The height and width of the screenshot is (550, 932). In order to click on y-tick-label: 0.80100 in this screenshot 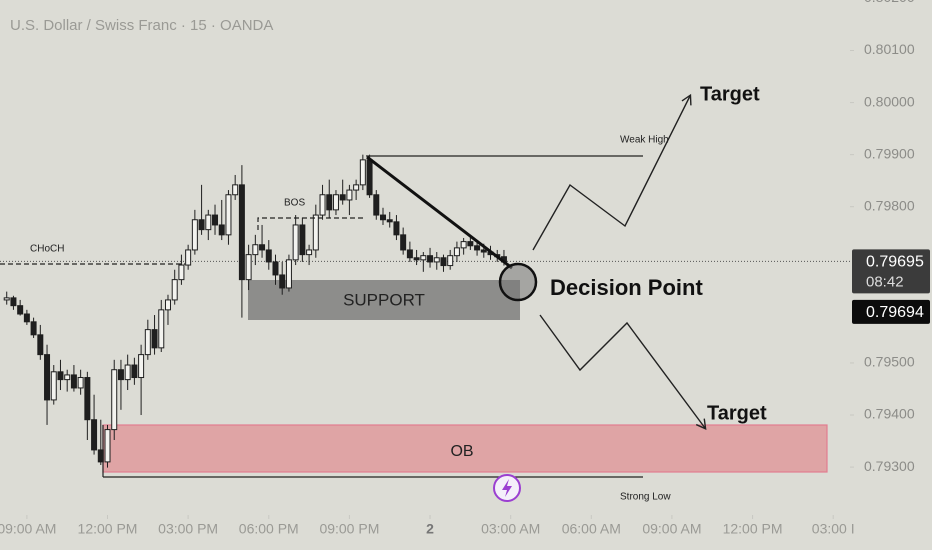, I will do `click(889, 49)`.